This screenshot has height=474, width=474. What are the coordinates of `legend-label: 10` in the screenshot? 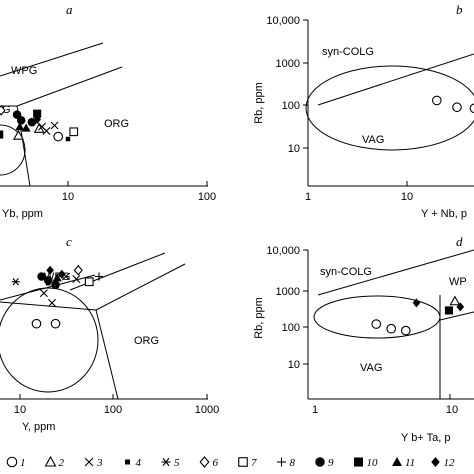 It's located at (373, 463).